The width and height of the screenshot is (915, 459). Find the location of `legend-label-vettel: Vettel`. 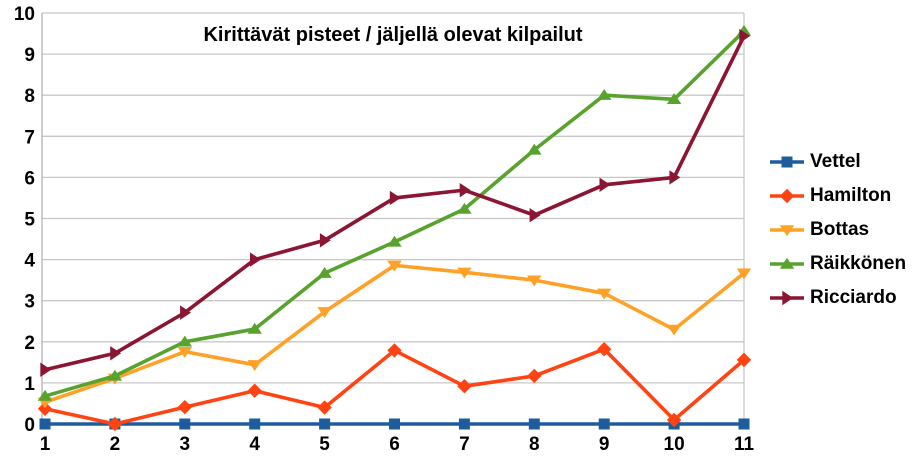

legend-label-vettel: Vettel is located at coordinates (835, 161).